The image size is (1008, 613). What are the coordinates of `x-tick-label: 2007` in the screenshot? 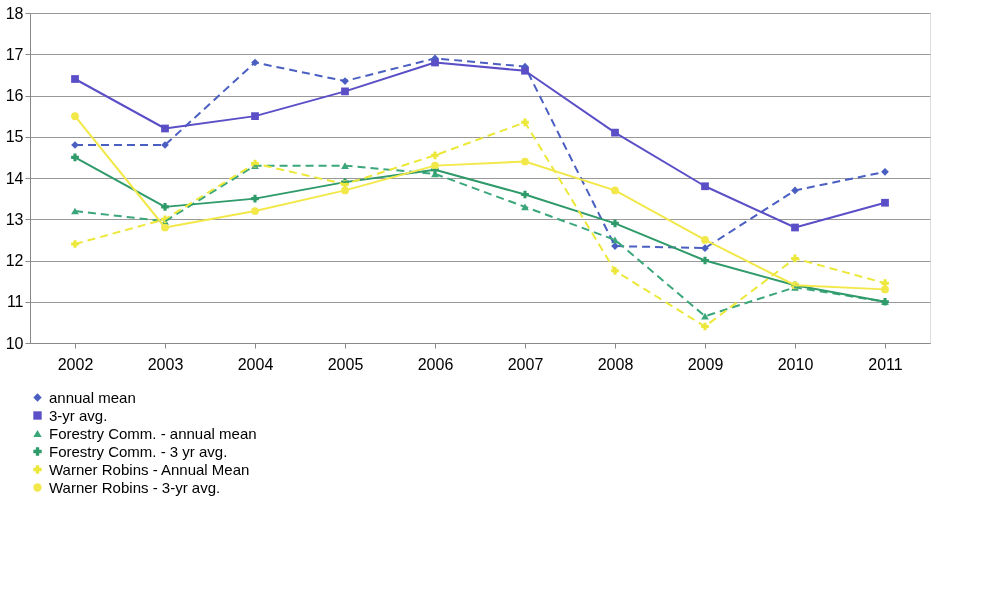 It's located at (525, 364).